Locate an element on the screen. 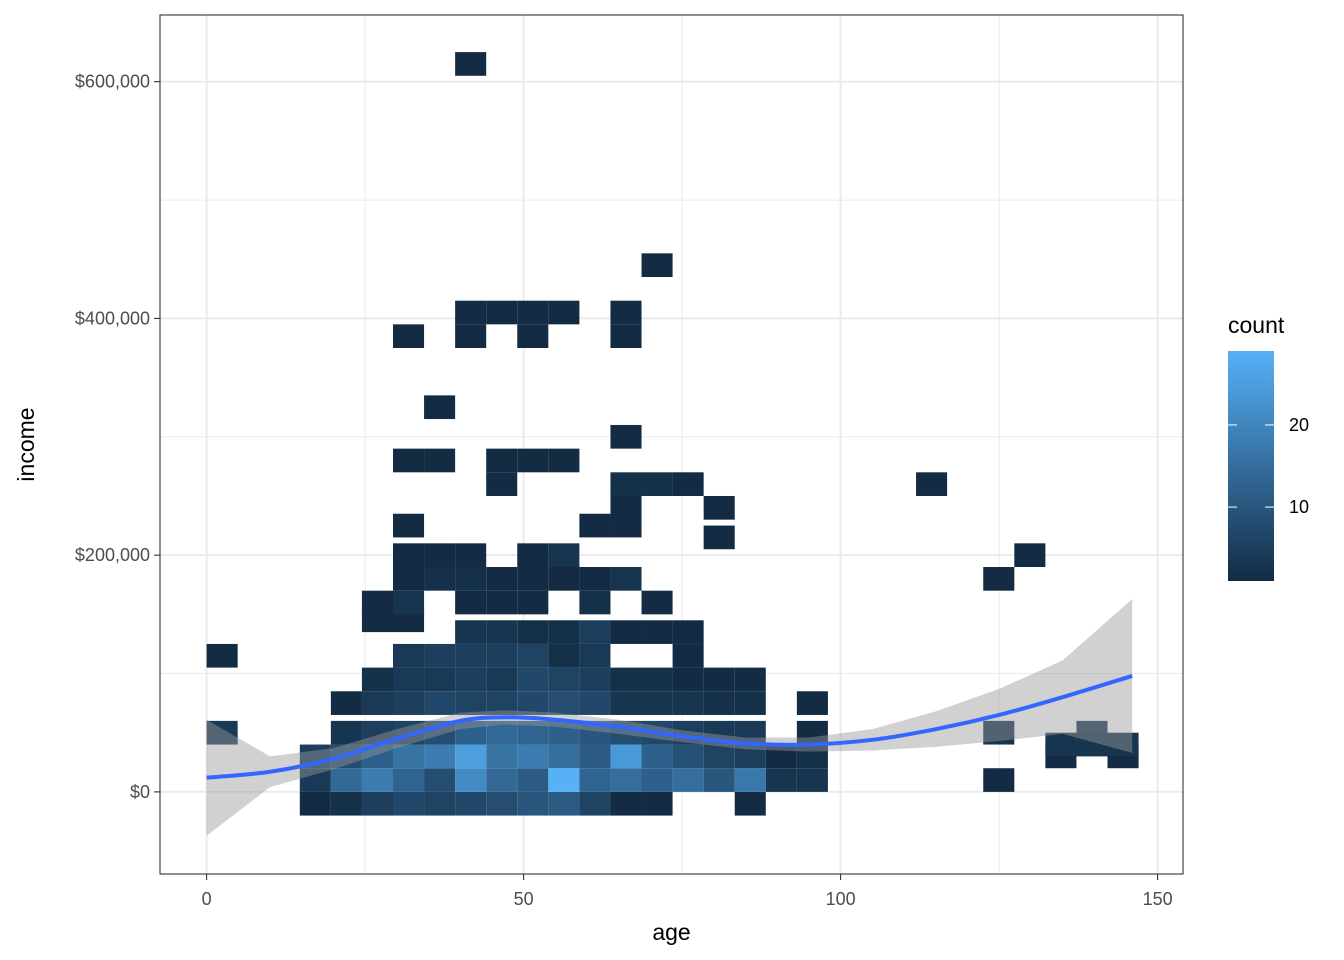 The image size is (1344, 960). legend-tick-label: 10 is located at coordinates (1299, 507).